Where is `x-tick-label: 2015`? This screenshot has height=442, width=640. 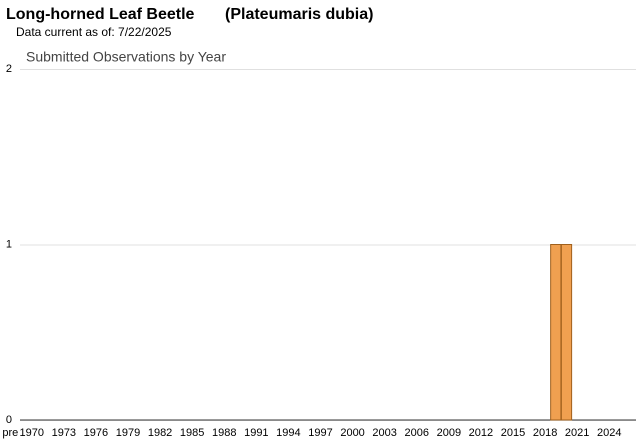
x-tick-label: 2015 is located at coordinates (513, 433).